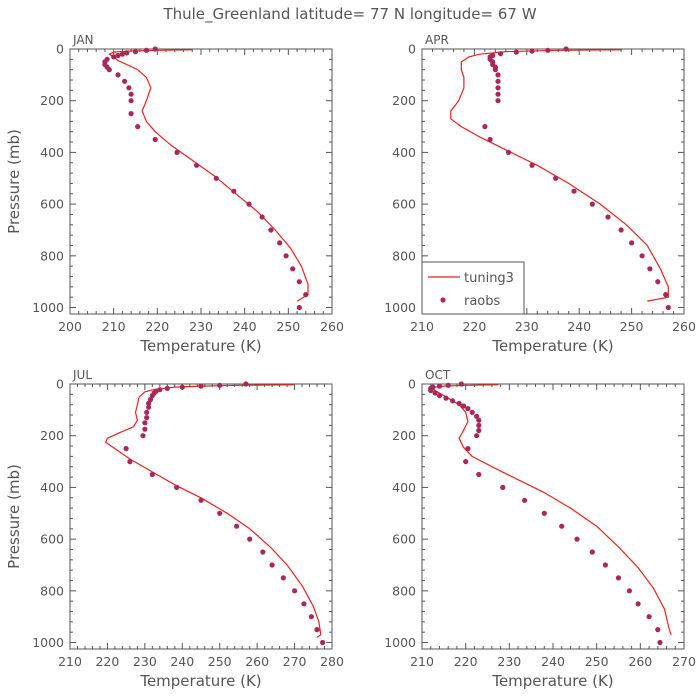  What do you see at coordinates (404, 590) in the screenshot?
I see `y-tick-label: 800` at bounding box center [404, 590].